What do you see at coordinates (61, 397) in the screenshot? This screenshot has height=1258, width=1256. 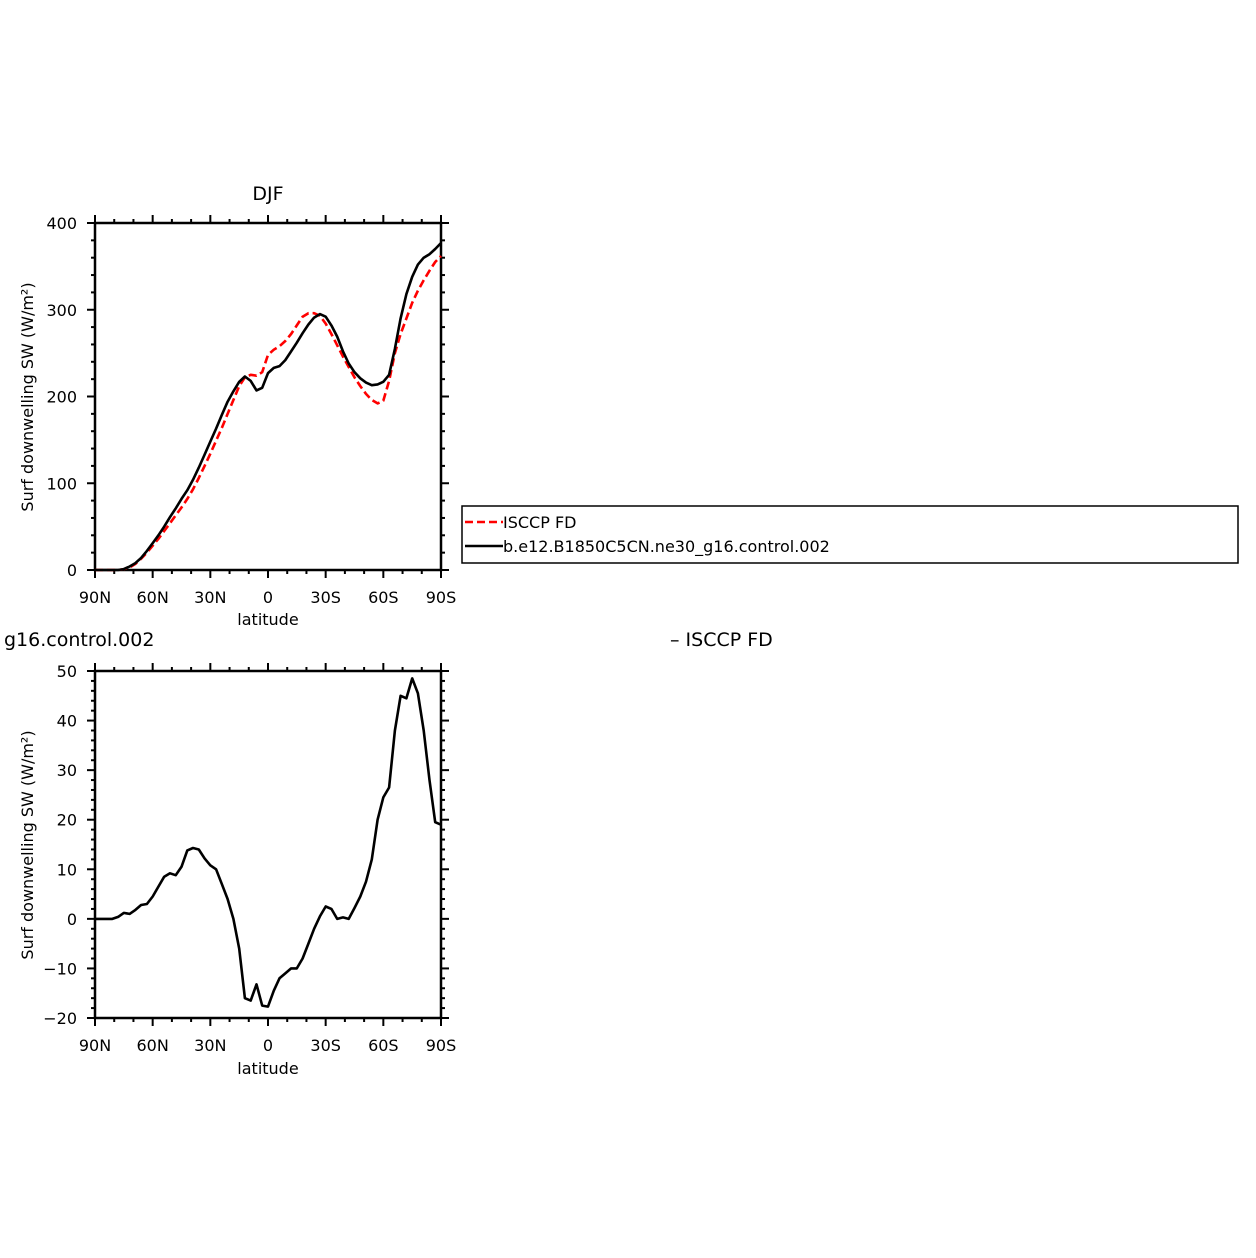 I see `y-tick-label: 200` at bounding box center [61, 397].